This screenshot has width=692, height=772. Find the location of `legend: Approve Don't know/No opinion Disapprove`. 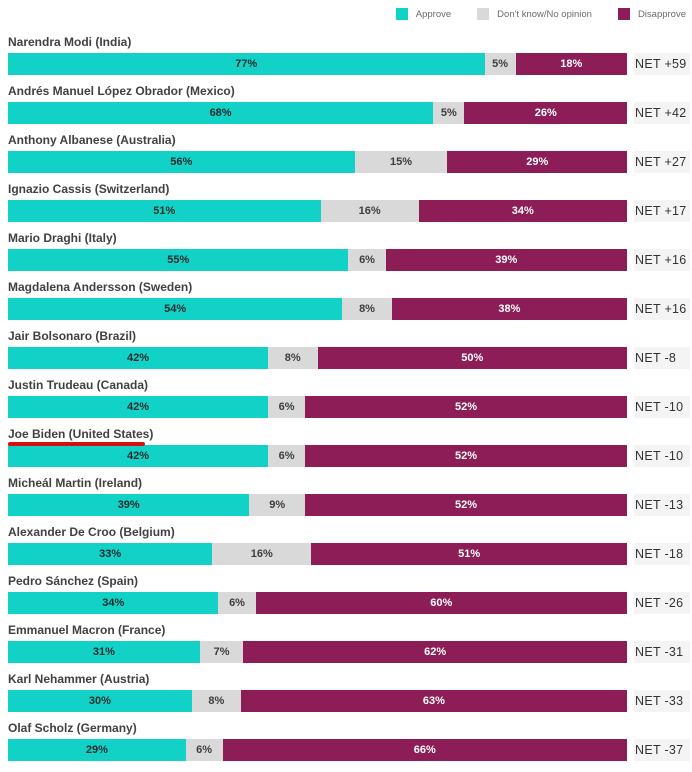

legend: Approve Don't know/No opinion Disapprove is located at coordinates (349, 14).